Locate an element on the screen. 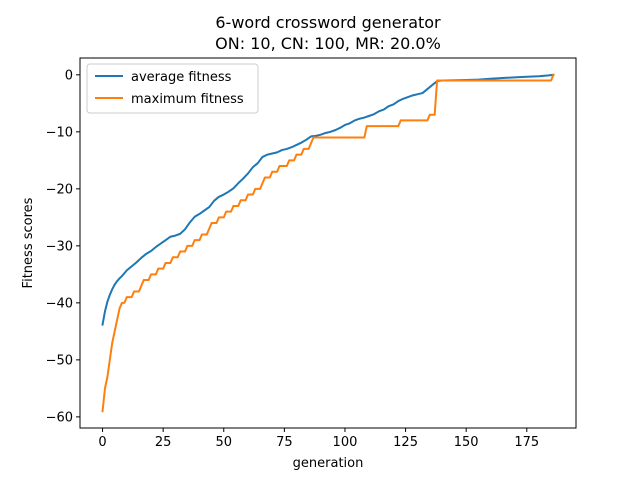 This screenshot has height=480, width=640. x-tick-label: 100 is located at coordinates (345, 442).